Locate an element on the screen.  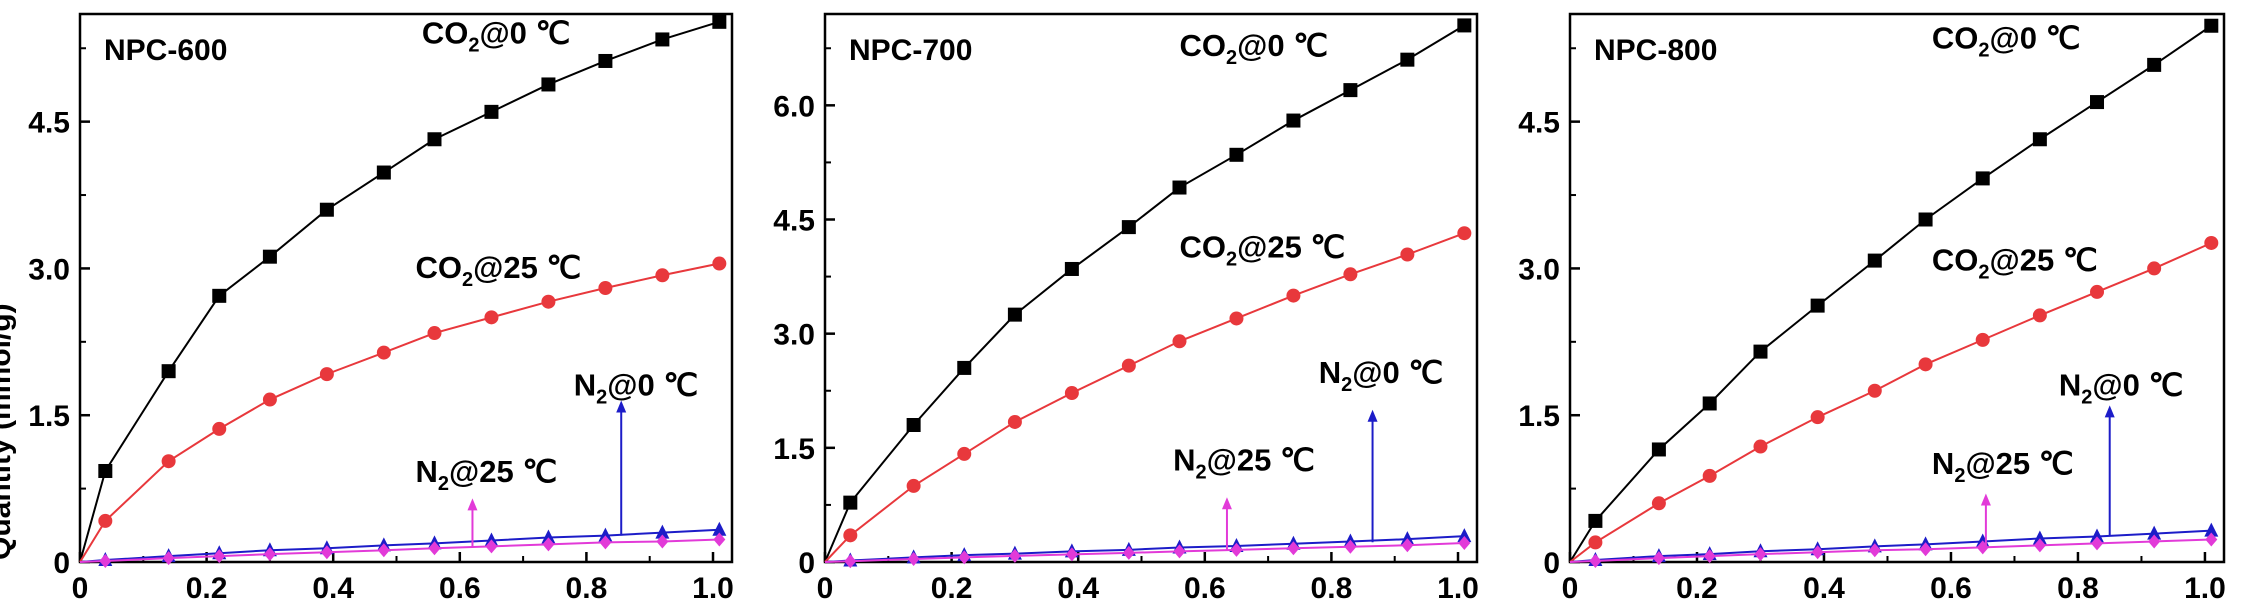
x-tick-label: 0 is located at coordinates (1570, 588).